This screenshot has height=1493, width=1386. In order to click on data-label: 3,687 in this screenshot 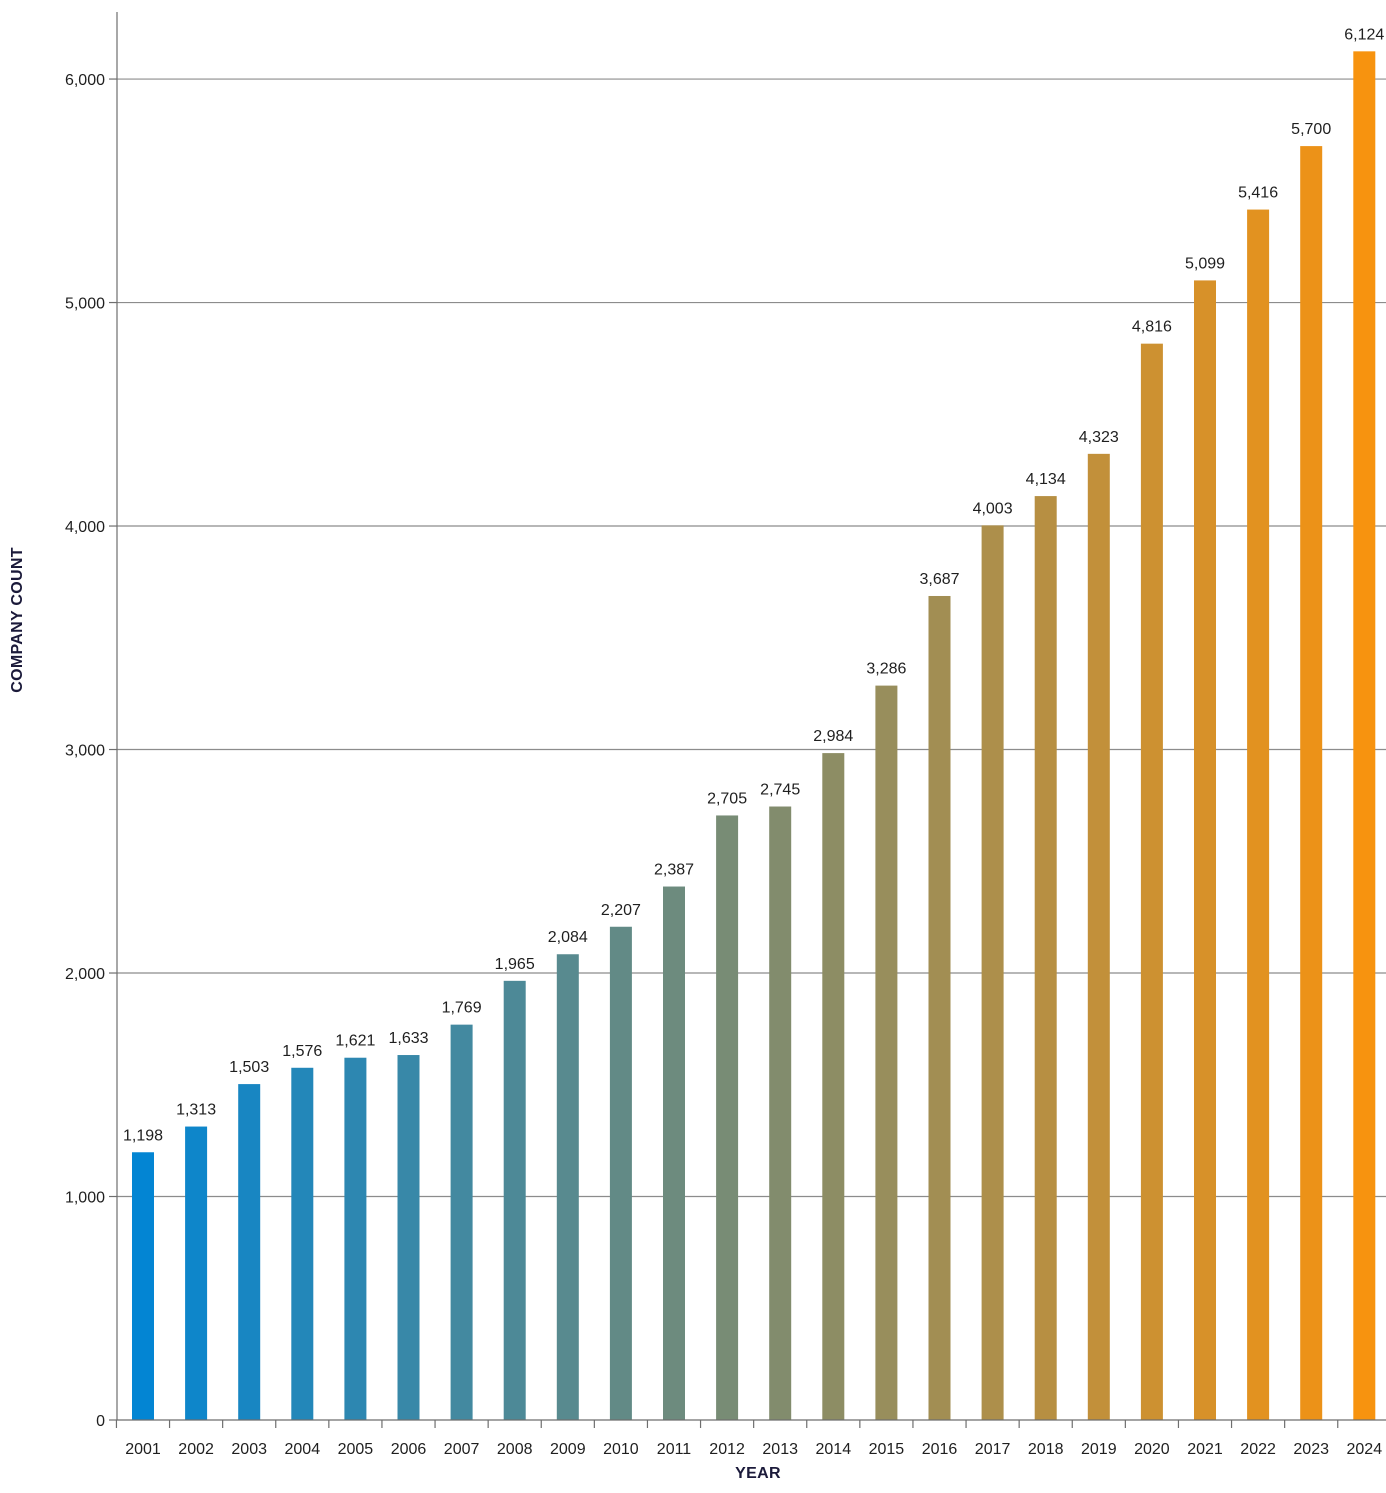, I will do `click(939, 579)`.